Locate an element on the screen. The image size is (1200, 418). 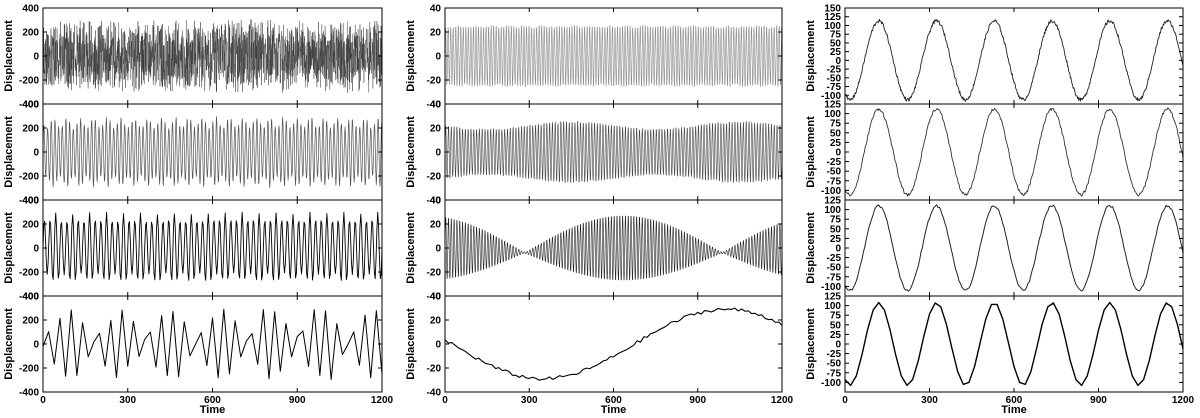
chart-1-panel-1: -400 -200 0 200 400 Displacement is located at coordinates (193, 57).